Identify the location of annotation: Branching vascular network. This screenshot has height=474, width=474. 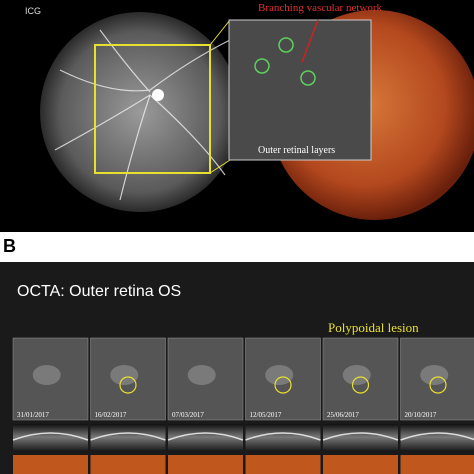
(320, 8).